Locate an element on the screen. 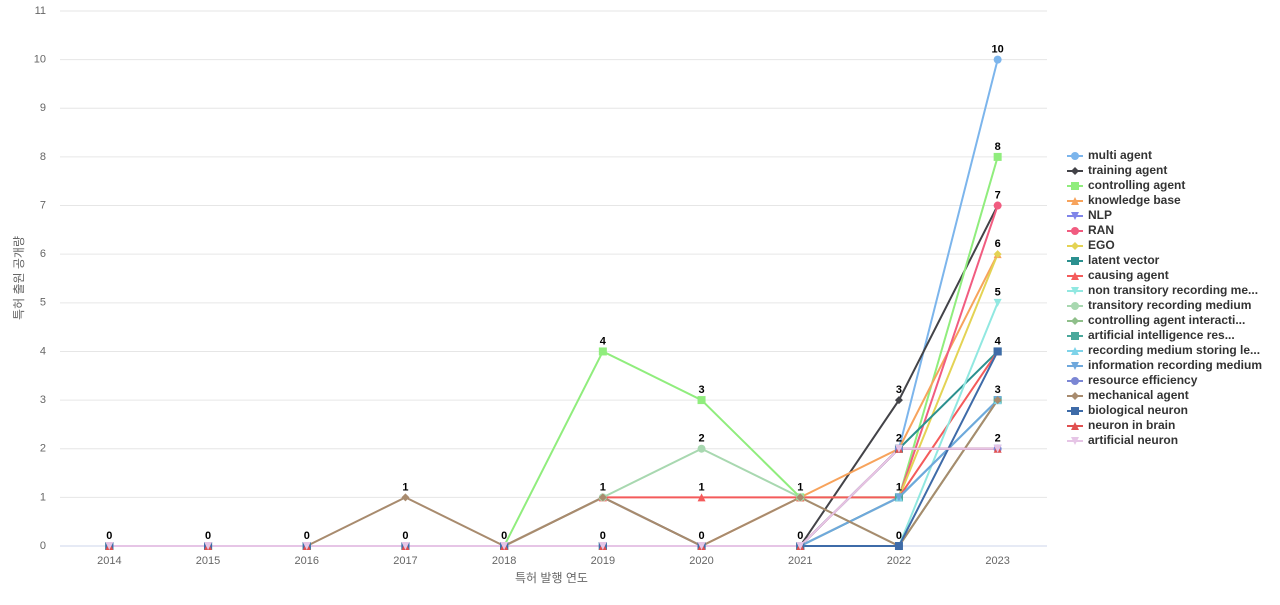 The height and width of the screenshot is (605, 1280). legend-label: neuron in brain is located at coordinates (1131, 425).